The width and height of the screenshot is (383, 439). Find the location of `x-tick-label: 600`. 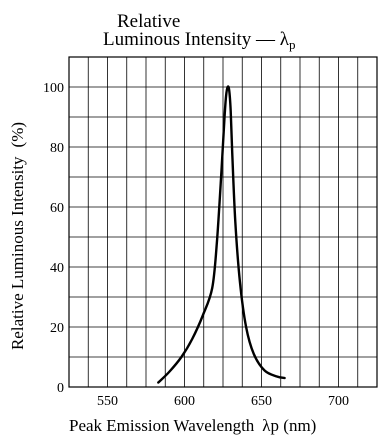

x-tick-label: 600 is located at coordinates (184, 401).